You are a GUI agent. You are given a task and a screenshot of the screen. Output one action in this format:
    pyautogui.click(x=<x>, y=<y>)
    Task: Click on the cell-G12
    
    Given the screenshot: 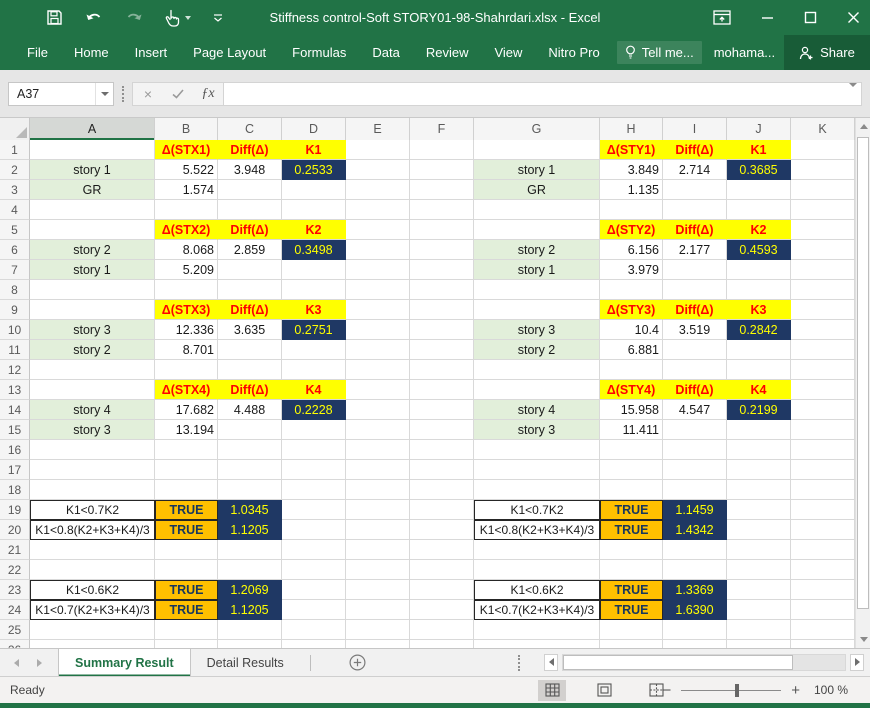 What is the action you would take?
    pyautogui.click(x=537, y=370)
    